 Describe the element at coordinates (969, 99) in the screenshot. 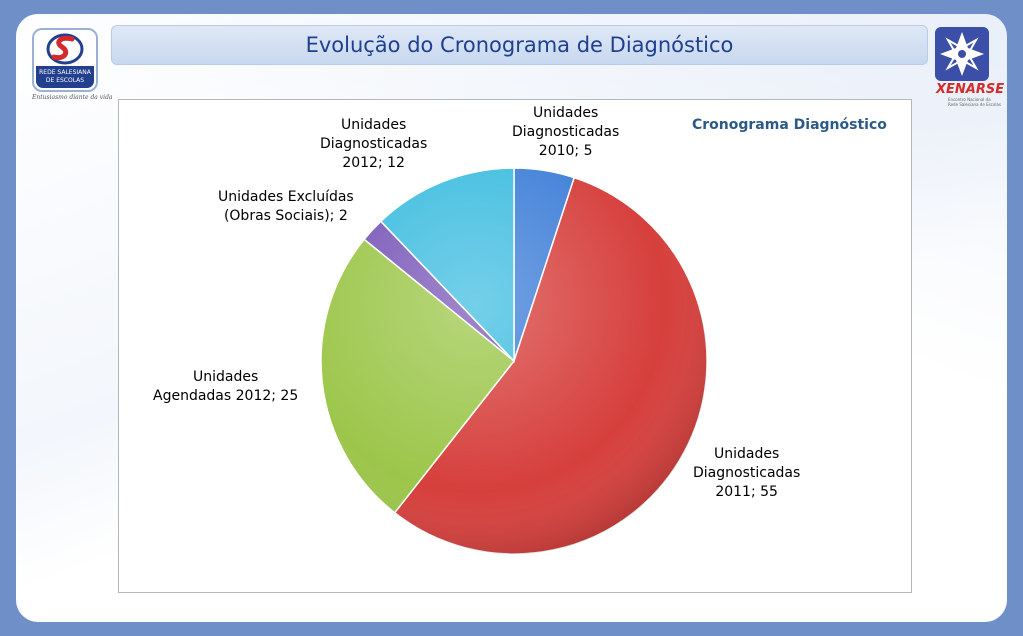

I see `enarse-sub1: Encontro Nacional da` at that location.